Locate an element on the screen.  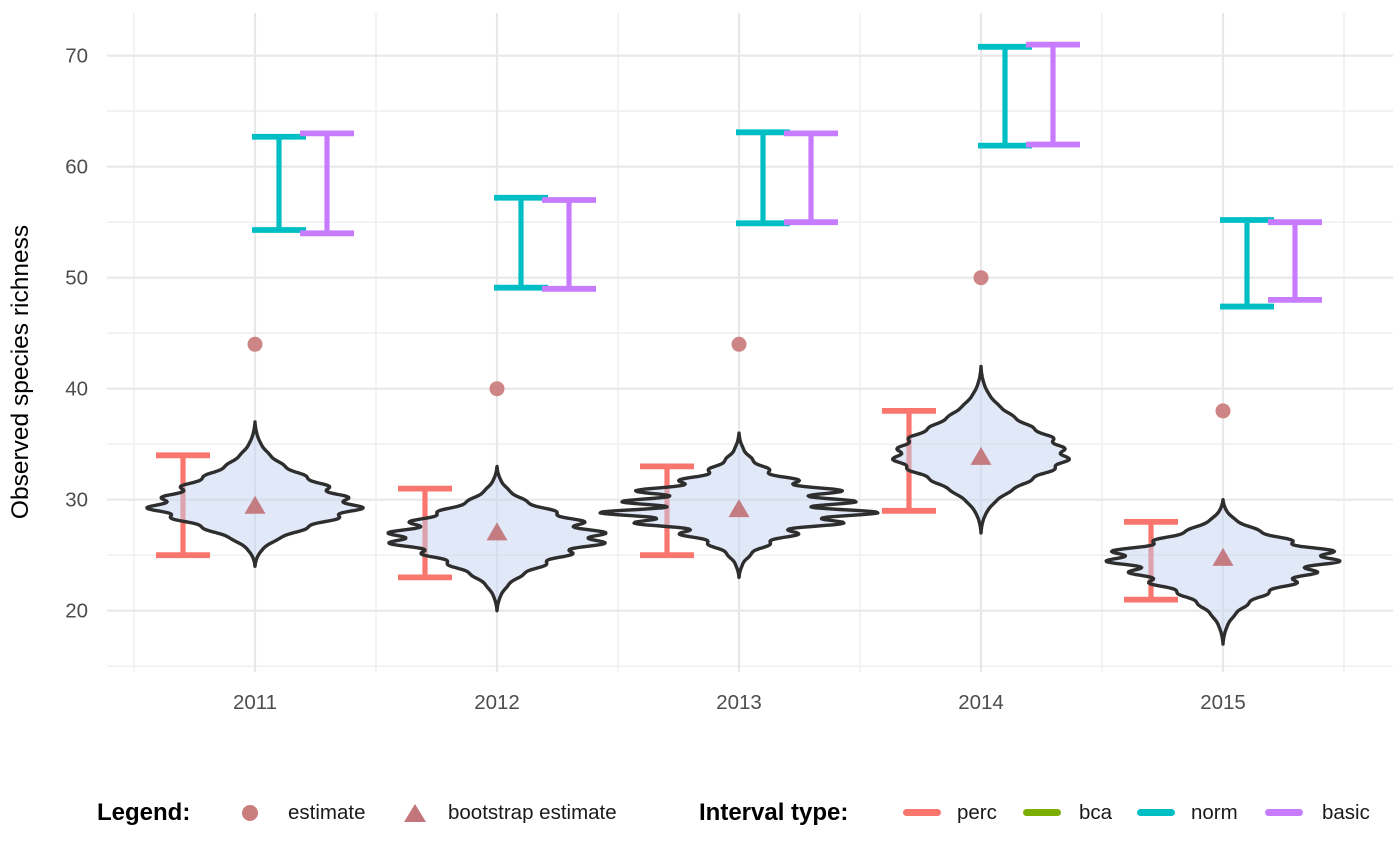
bootstrap-point-2015 is located at coordinates (1223, 556).